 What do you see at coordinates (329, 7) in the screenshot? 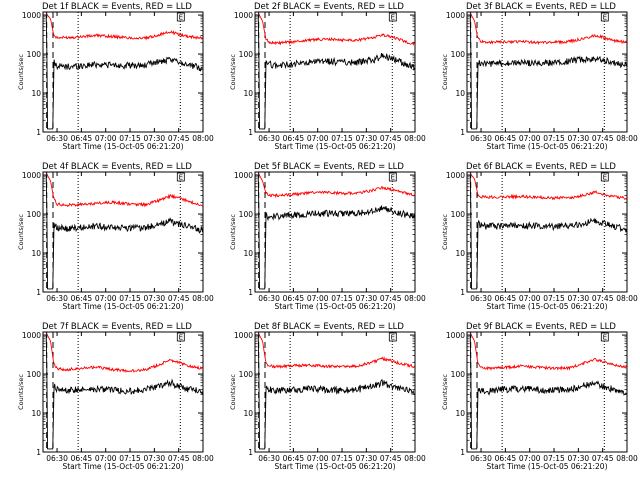
I see `chart-title: Det 2f BLACK = Events, RED = LLD` at bounding box center [329, 7].